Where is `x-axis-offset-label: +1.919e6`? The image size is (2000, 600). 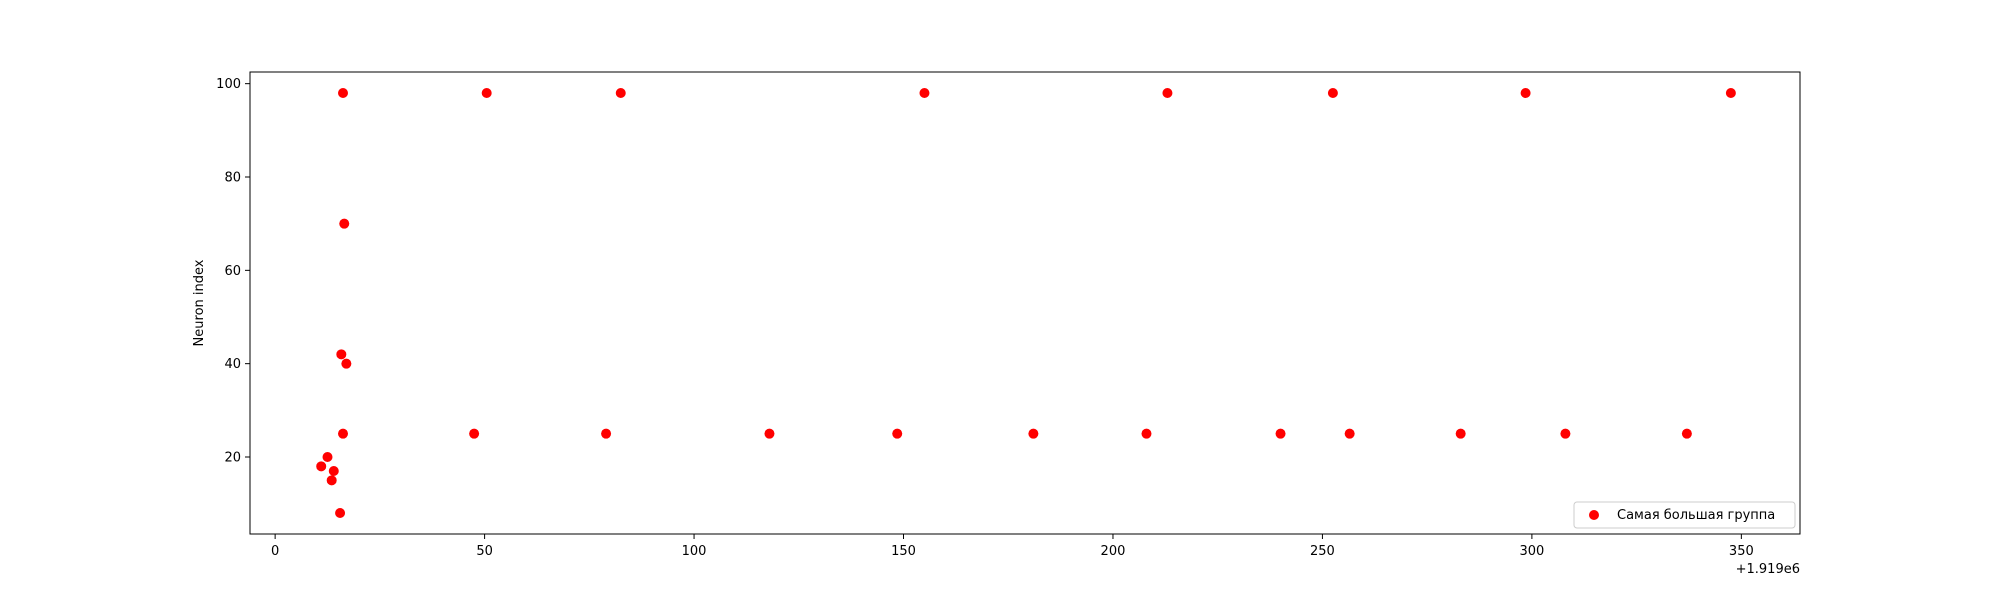 x-axis-offset-label: +1.919e6 is located at coordinates (1768, 569).